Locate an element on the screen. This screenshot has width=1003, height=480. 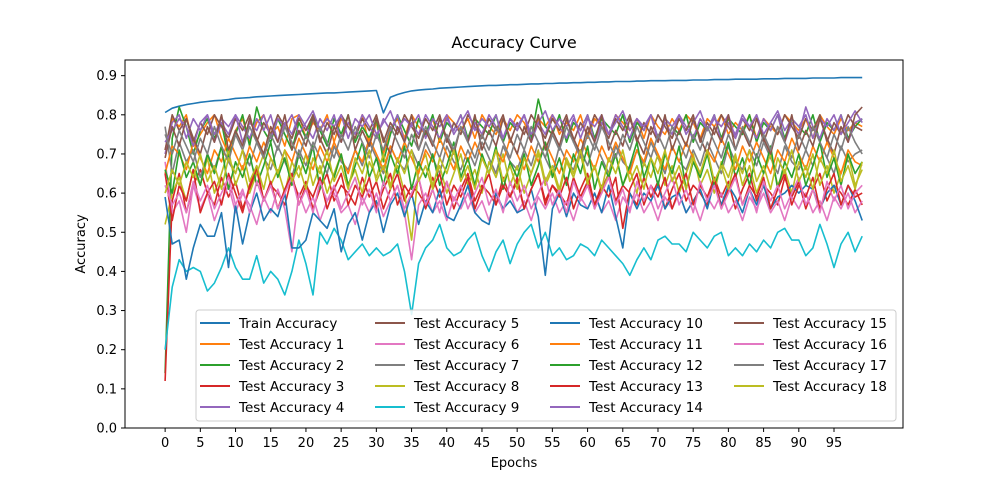
y-tick-label: 0.1 is located at coordinates (106, 389).